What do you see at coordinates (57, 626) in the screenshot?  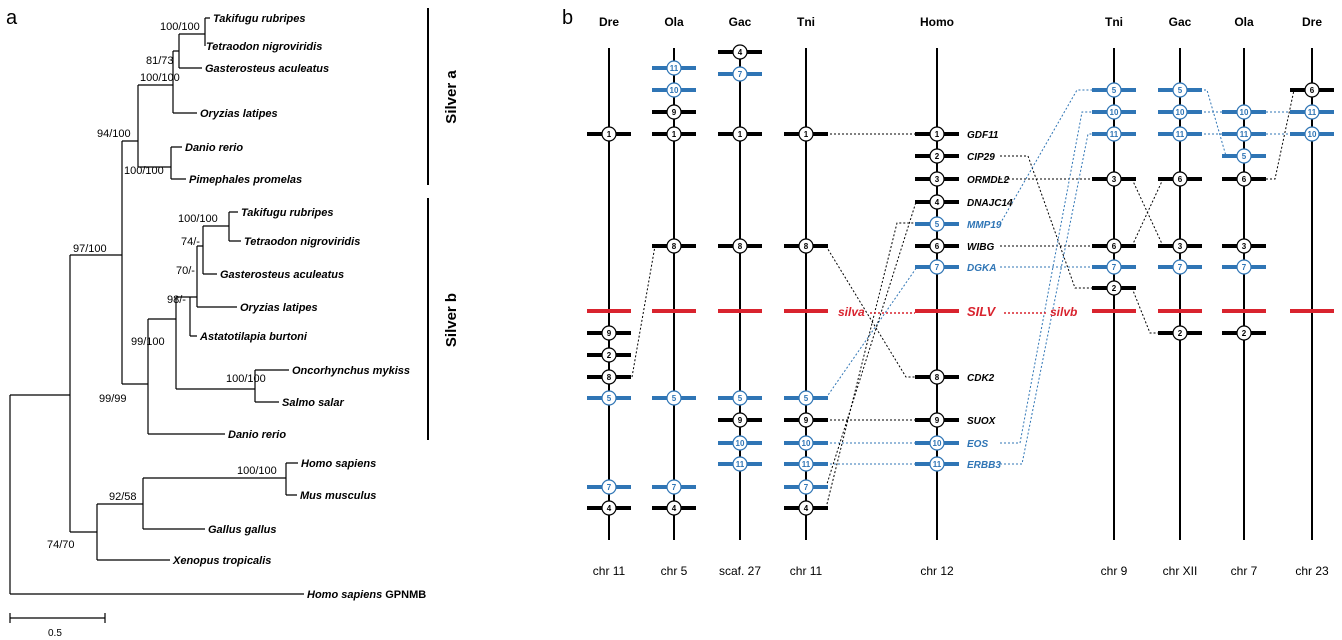 I see `scale-bar: 0.5` at bounding box center [57, 626].